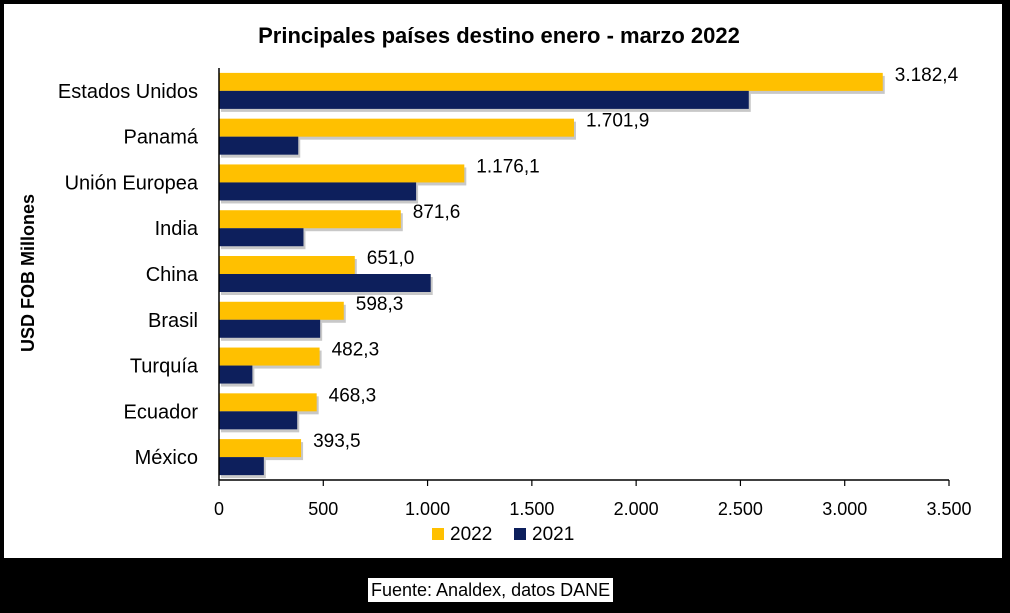 The height and width of the screenshot is (613, 1010). Describe the element at coordinates (356, 350) in the screenshot. I see `data-label: 482,3` at that location.